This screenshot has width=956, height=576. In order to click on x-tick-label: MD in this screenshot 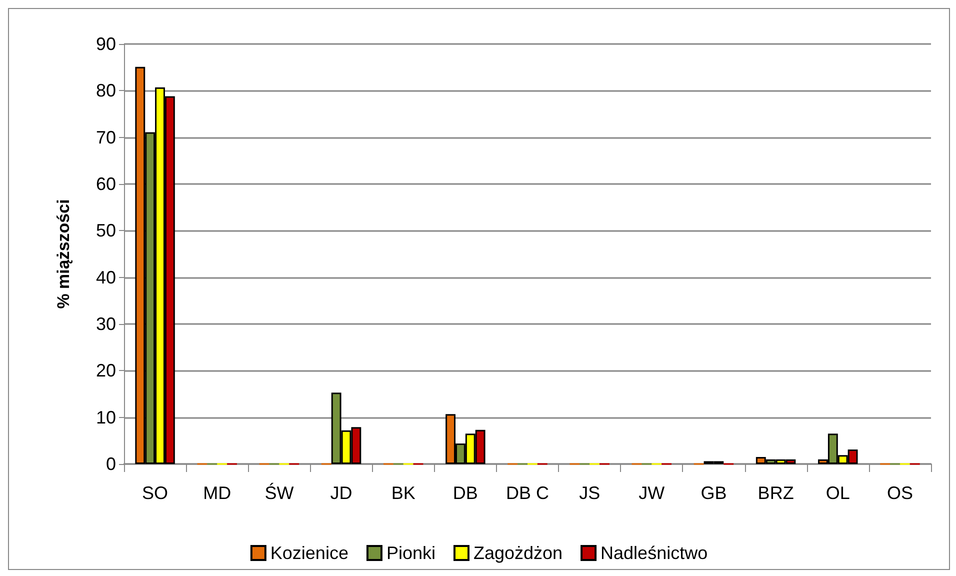, I will do `click(217, 493)`.